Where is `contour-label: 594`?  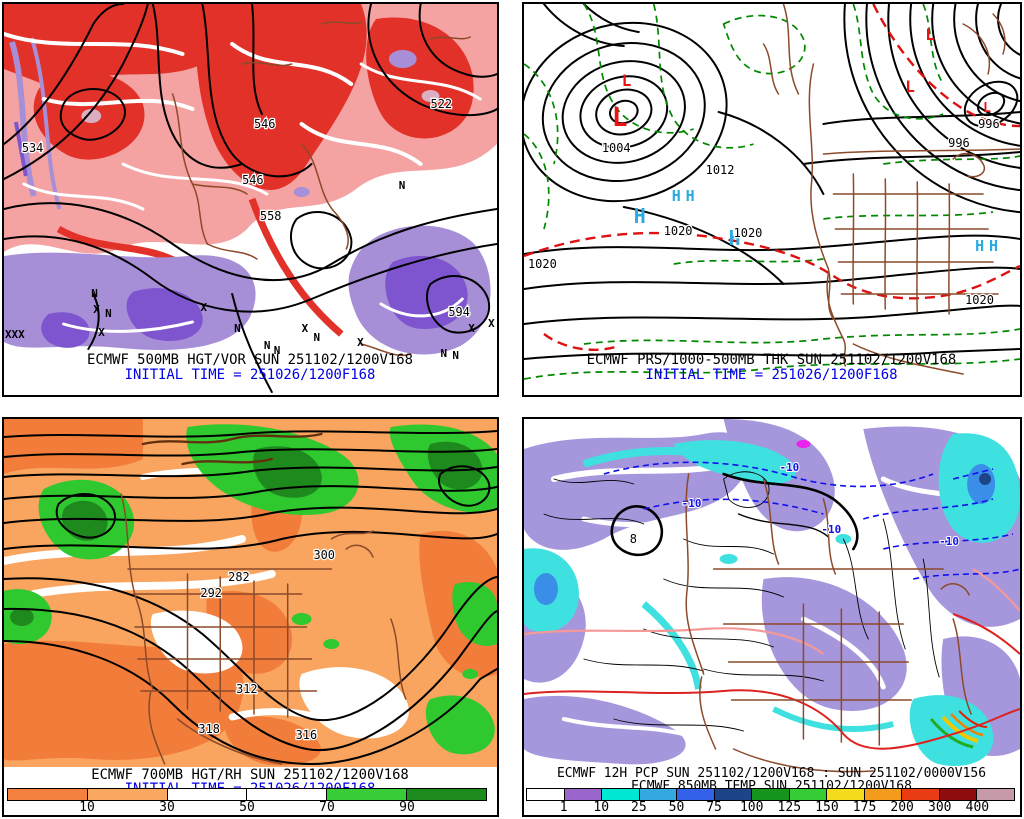
contour-label: 594 is located at coordinates (458, 312).